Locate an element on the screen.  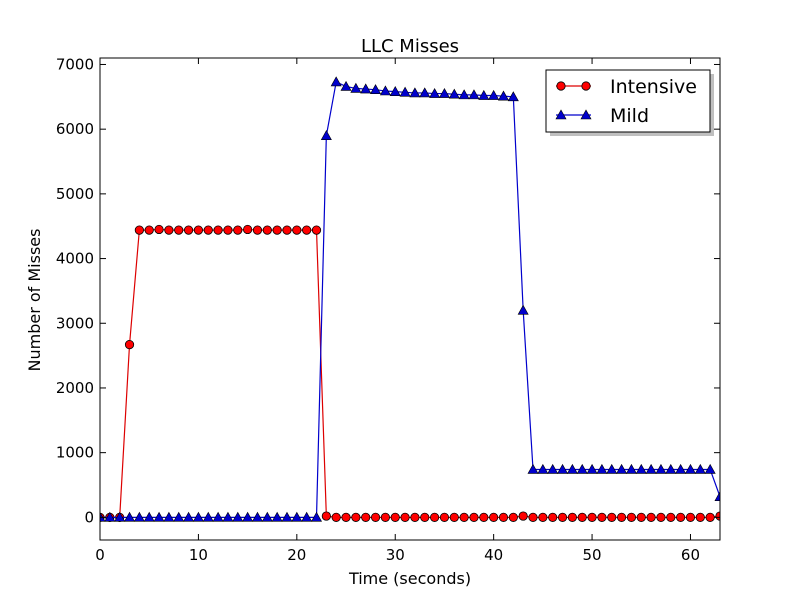
legend: Intensive Mild is located at coordinates (629, 102).